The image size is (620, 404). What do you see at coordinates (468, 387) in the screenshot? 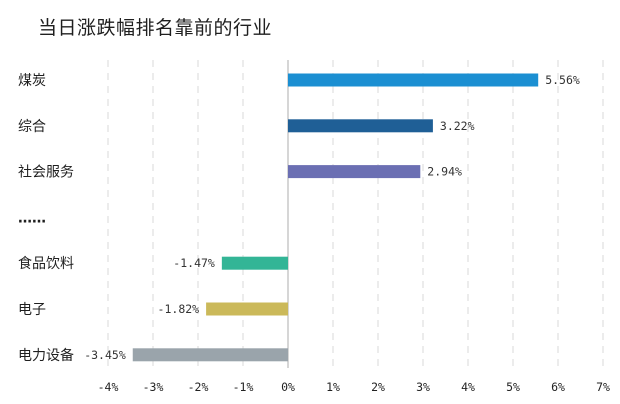
I see `x-tick-label: 4%` at bounding box center [468, 387].